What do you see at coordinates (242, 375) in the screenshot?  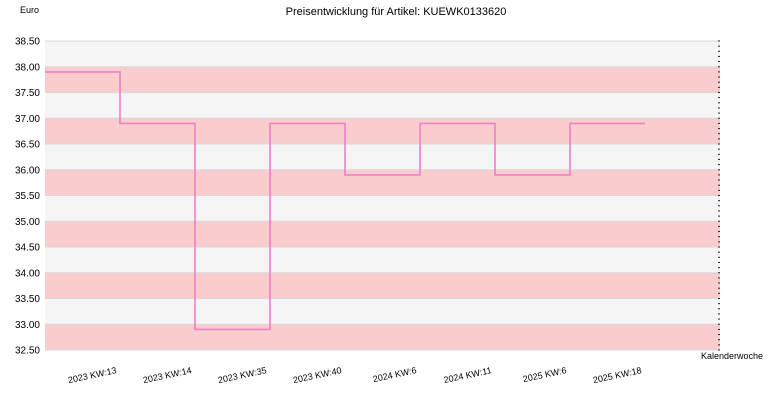 I see `x-tick-label: 2023 KW:35` at bounding box center [242, 375].